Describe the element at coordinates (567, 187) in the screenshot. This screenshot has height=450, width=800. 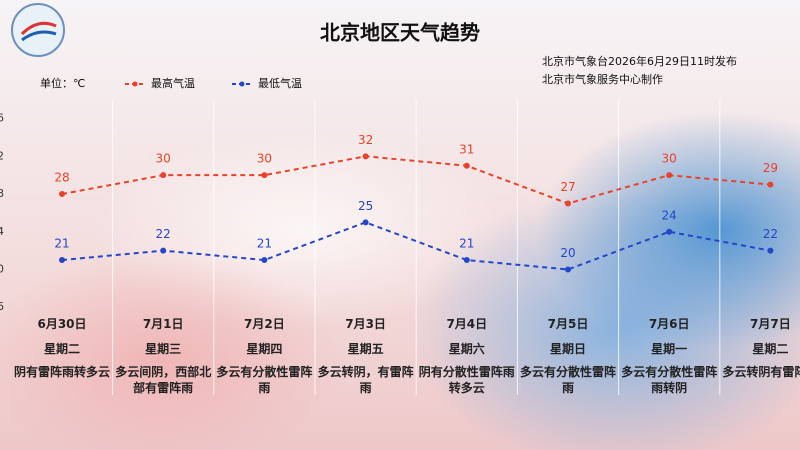
I see `data-label: 27` at that location.